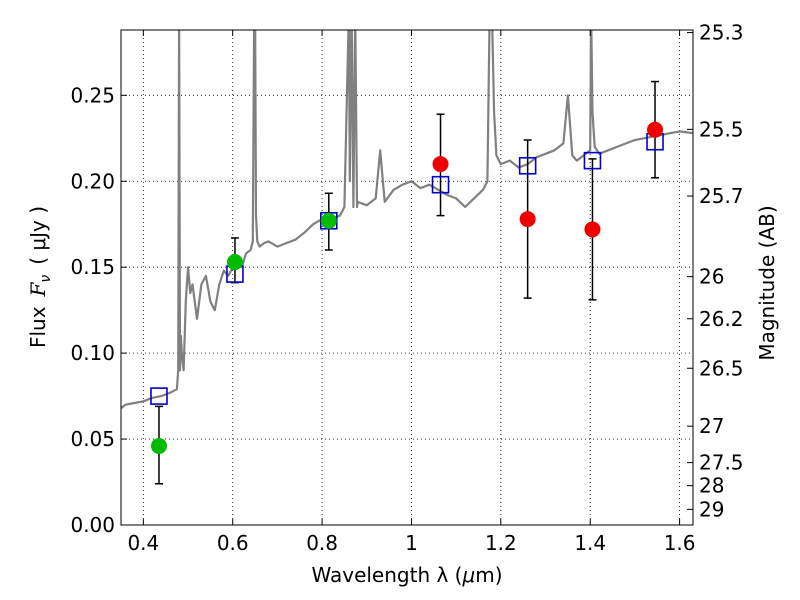 The width and height of the screenshot is (800, 600). Describe the element at coordinates (711, 486) in the screenshot. I see `mag-tick-label-8: 28` at that location.